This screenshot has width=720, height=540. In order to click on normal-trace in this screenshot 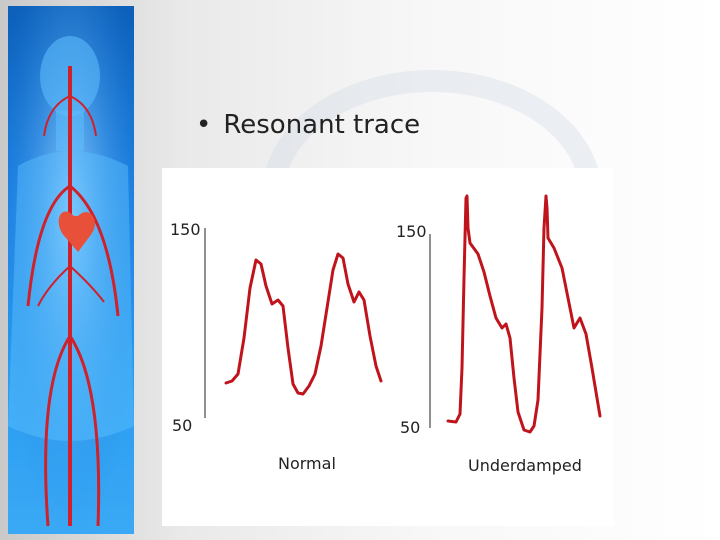, I will do `click(303, 324)`.